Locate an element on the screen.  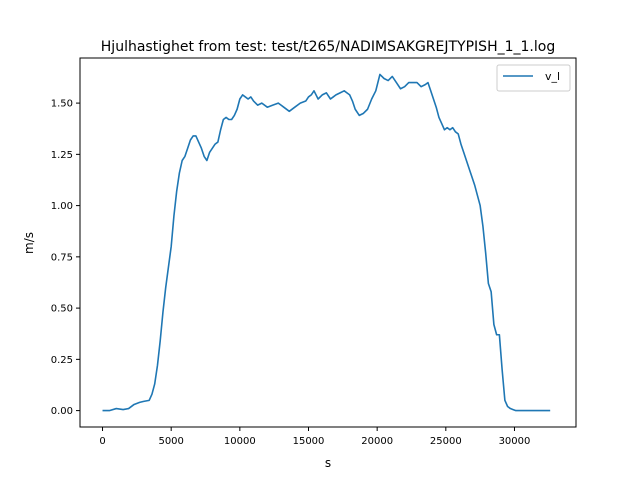
y-axis: 0.00 0.25 0.50 0.75 1.00 1.25 1.50 is located at coordinates (65, 258).